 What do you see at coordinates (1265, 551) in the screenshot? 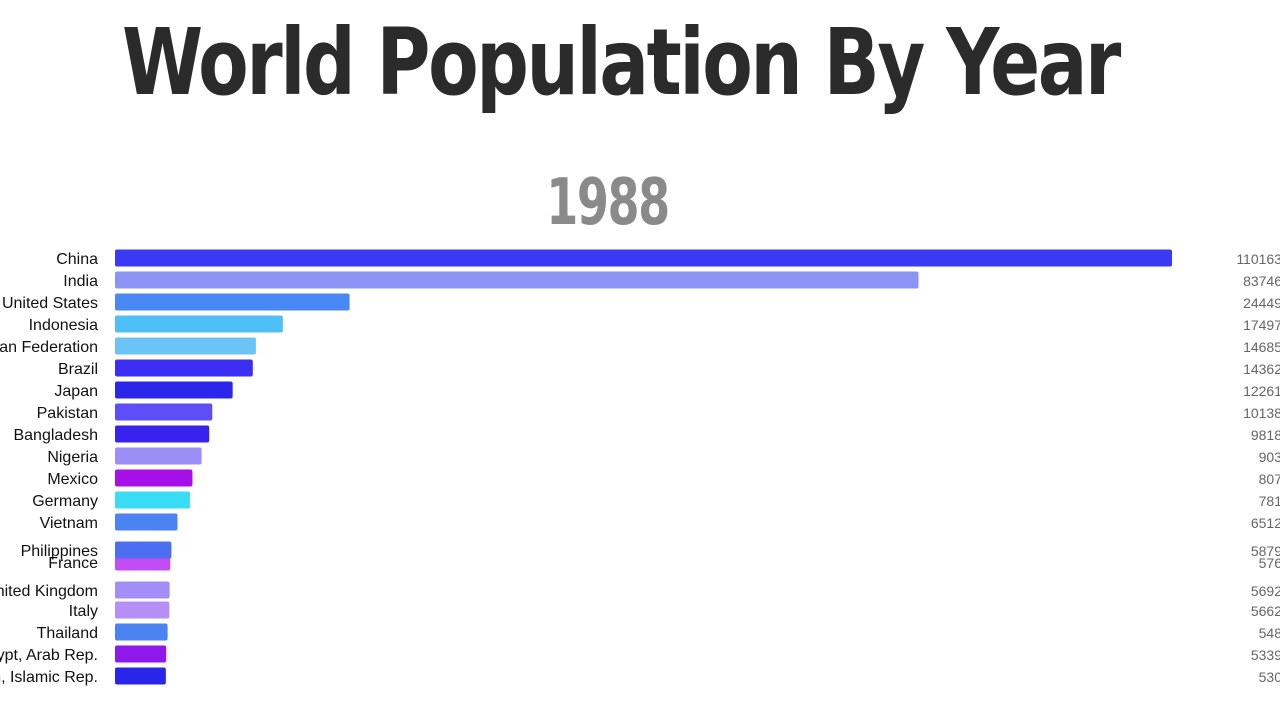
I see `value-label: 5879` at bounding box center [1265, 551].